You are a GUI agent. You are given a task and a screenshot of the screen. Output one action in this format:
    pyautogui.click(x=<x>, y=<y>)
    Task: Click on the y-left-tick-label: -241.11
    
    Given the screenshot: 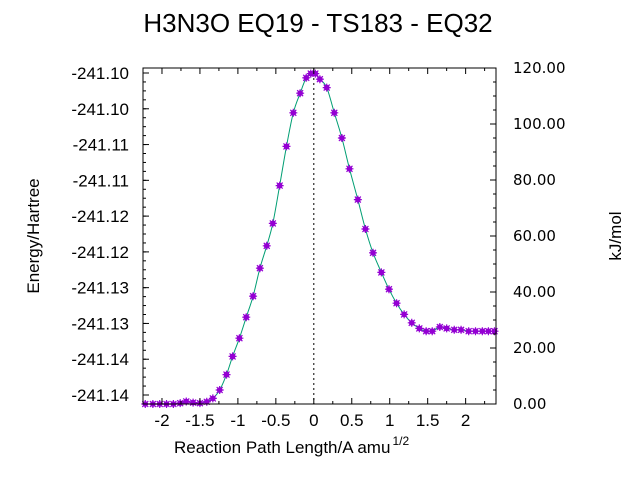 What is the action you would take?
    pyautogui.click(x=101, y=180)
    